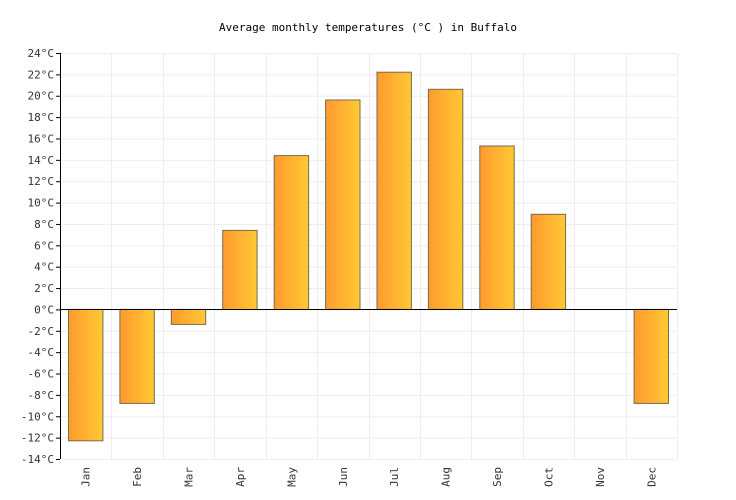  I want to click on x-tick-label: May, so click(291, 477).